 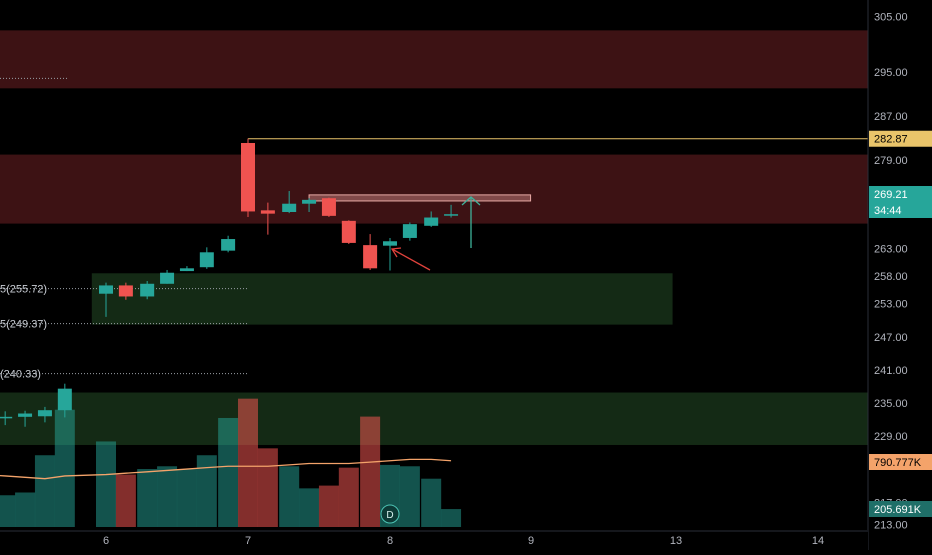 I want to click on time-axis-panel, so click(x=434, y=540).